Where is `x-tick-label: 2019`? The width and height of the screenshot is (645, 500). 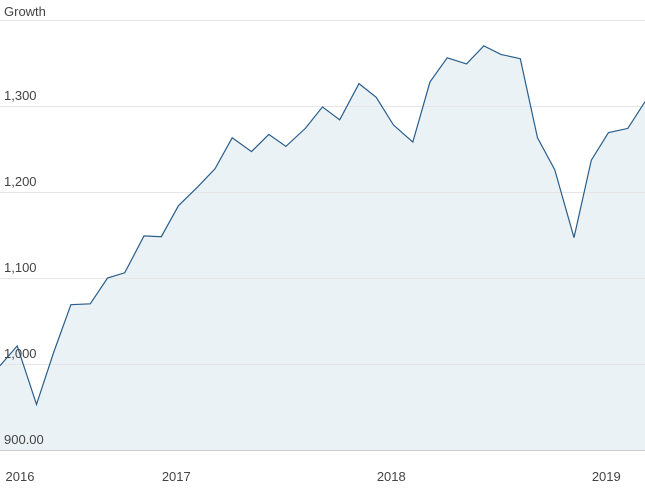 x-tick-label: 2019 is located at coordinates (606, 476).